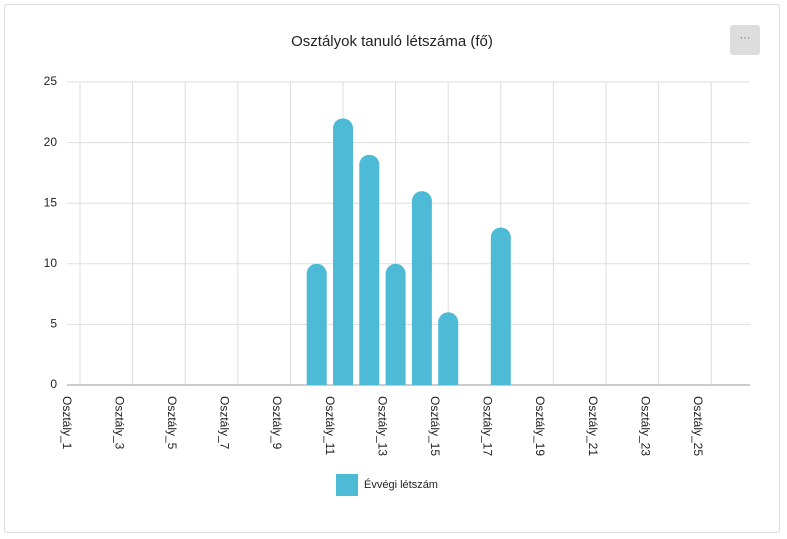  I want to click on y-tick-label: 10, so click(51, 263).